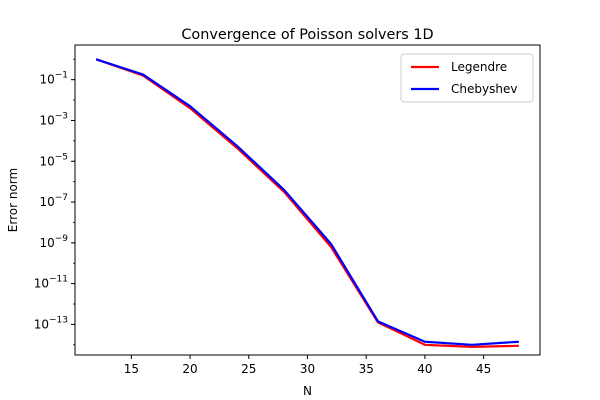 This screenshot has height=400, width=600. What do you see at coordinates (53, 242) in the screenshot?
I see `y-tick-label: 10⁻⁹` at bounding box center [53, 242].